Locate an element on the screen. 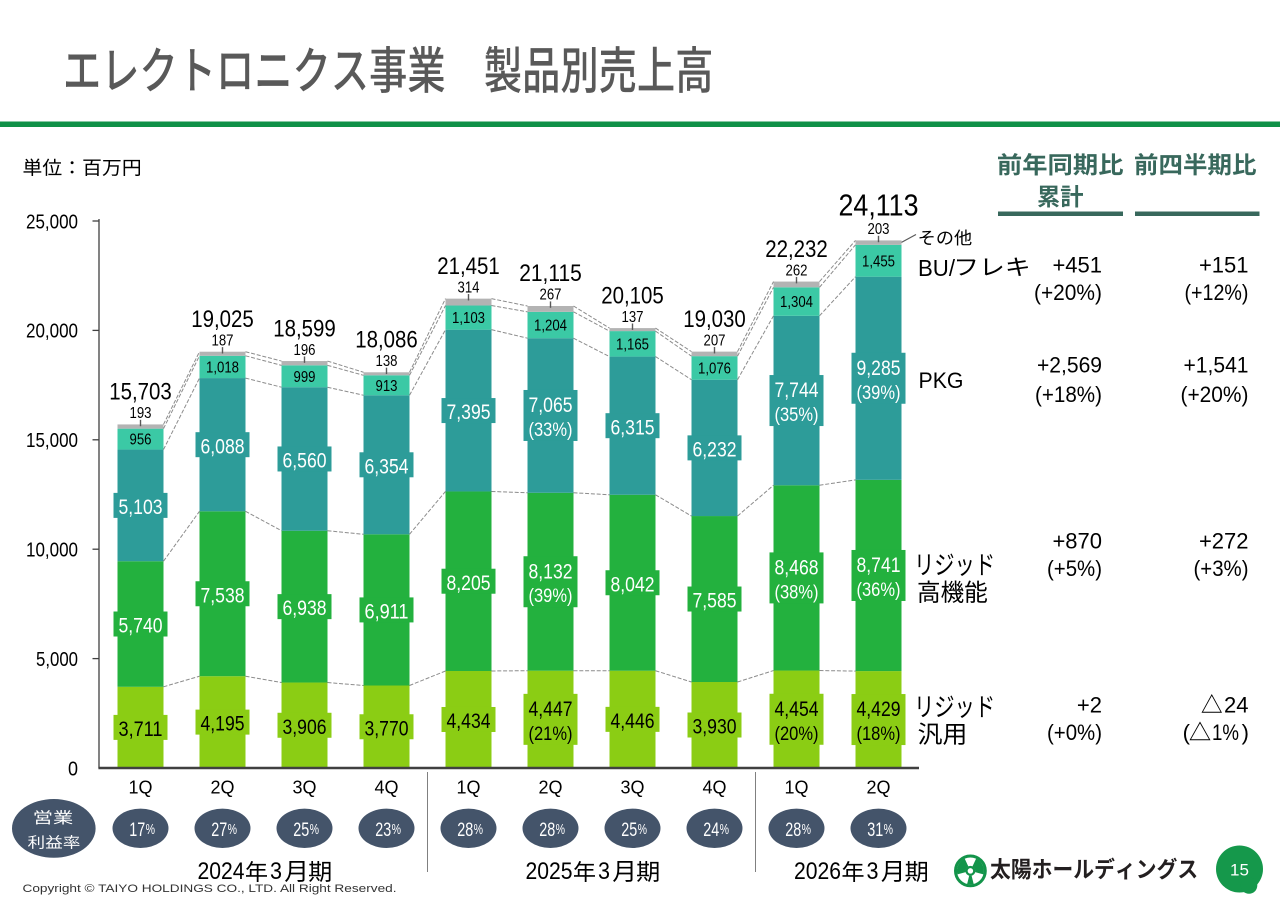  svg-text: 6,088 is located at coordinates (223, 446).